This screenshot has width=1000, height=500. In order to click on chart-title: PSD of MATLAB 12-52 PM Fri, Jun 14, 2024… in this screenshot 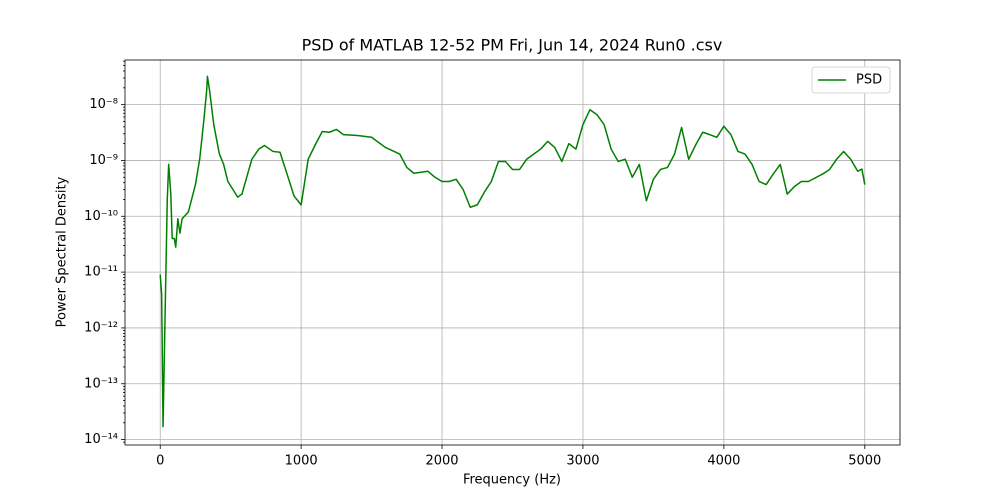, I will do `click(512, 45)`.